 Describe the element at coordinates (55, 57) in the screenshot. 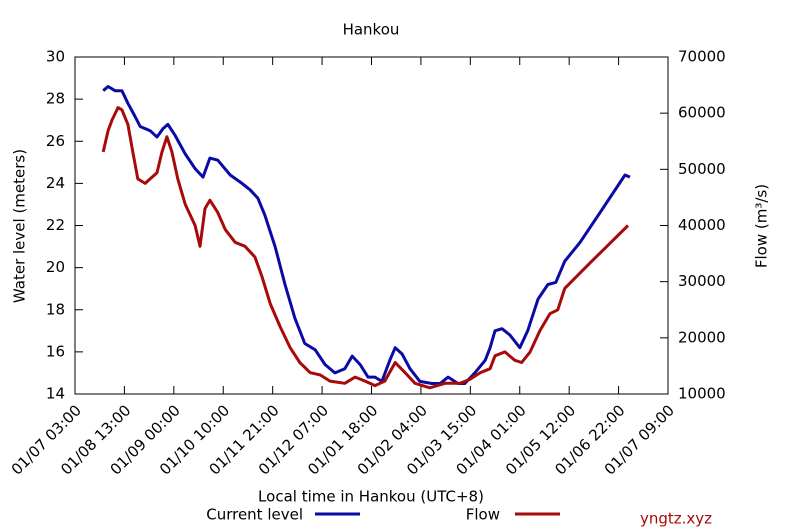

I see `y-tick-label: 30` at that location.